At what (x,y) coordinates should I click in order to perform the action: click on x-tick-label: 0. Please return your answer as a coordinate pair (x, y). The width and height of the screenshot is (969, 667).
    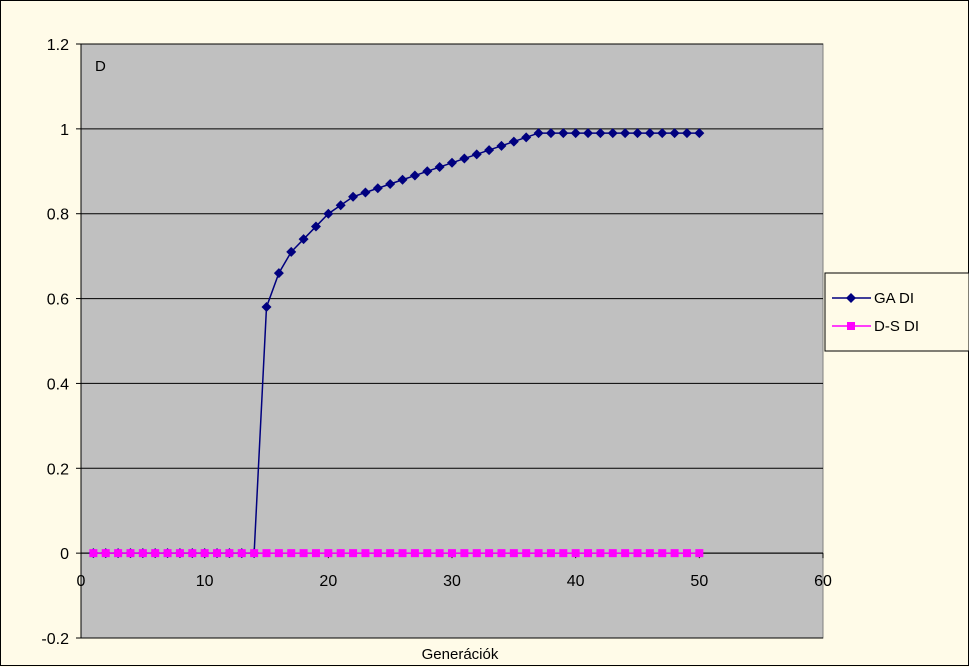
    Looking at the image, I should click on (81, 581).